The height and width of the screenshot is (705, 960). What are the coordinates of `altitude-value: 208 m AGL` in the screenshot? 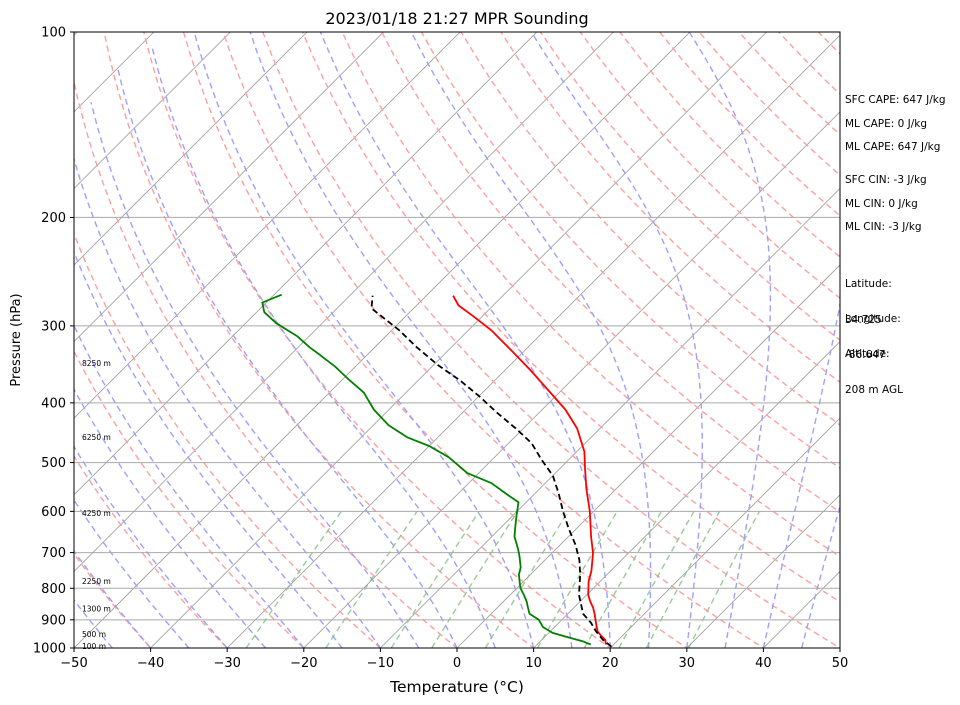 It's located at (874, 390).